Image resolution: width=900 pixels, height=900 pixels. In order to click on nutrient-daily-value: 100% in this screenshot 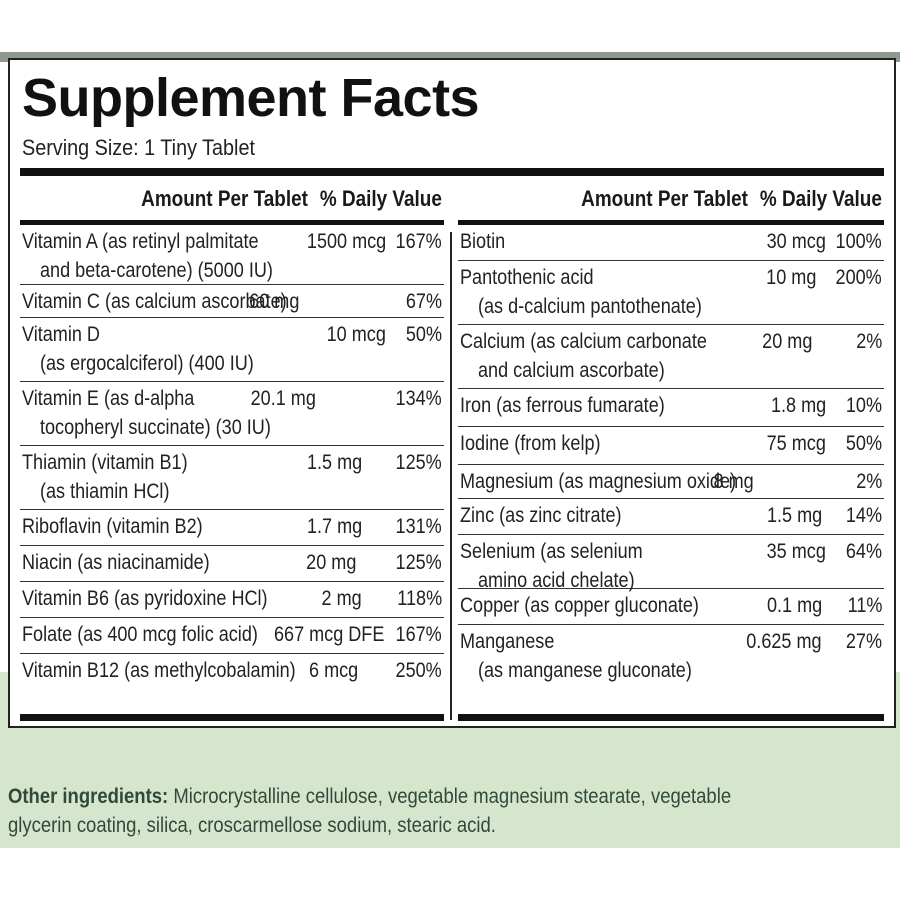, I will do `click(858, 241)`.